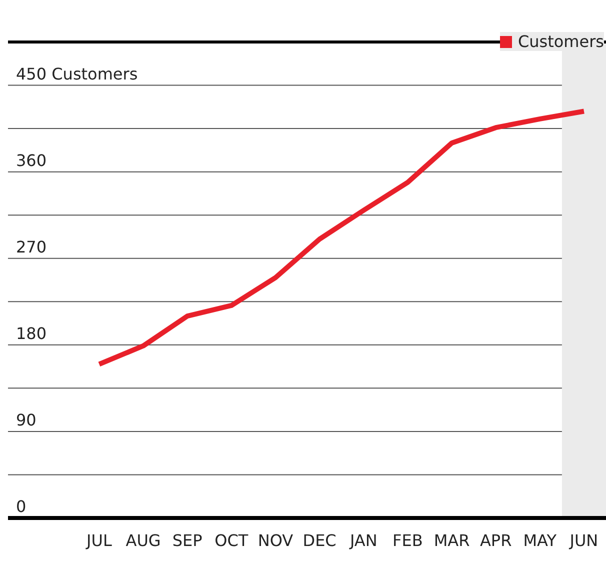 The width and height of the screenshot is (606, 563). Describe the element at coordinates (583, 540) in the screenshot. I see `x-tick-label: JUN` at that location.